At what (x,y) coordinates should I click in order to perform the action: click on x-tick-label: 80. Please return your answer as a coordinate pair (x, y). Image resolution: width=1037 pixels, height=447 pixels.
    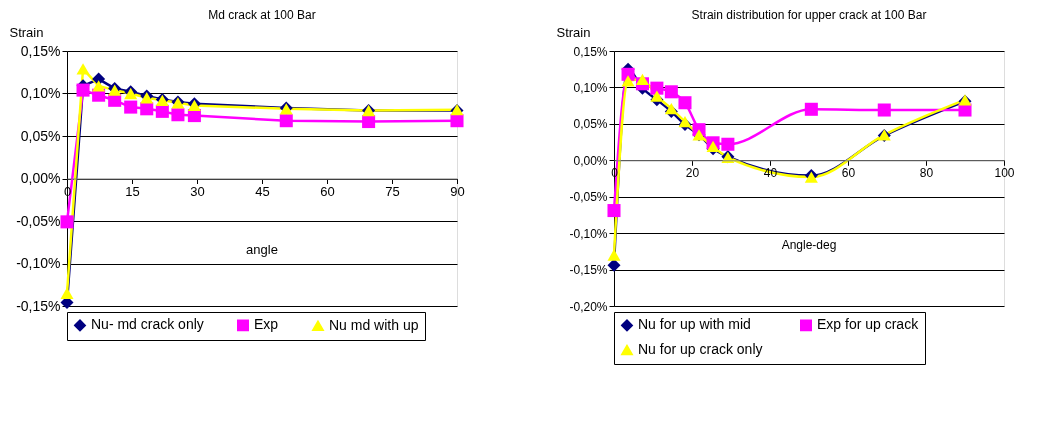
    Looking at the image, I should click on (926, 172).